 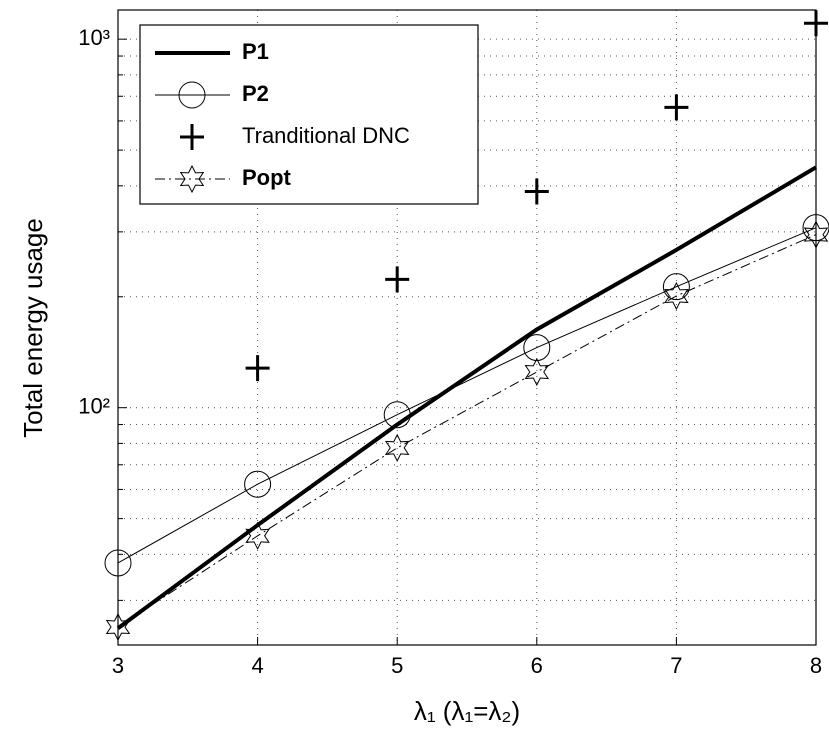 What do you see at coordinates (255, 51) in the screenshot?
I see `legend-label: P1` at bounding box center [255, 51].